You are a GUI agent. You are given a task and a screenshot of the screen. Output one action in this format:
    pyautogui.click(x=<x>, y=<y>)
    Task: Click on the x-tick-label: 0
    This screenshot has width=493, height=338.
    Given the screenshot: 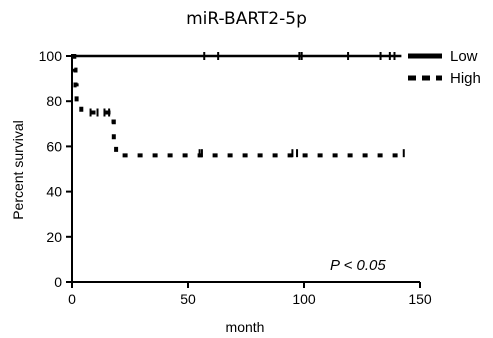 What is the action you would take?
    pyautogui.click(x=72, y=299)
    